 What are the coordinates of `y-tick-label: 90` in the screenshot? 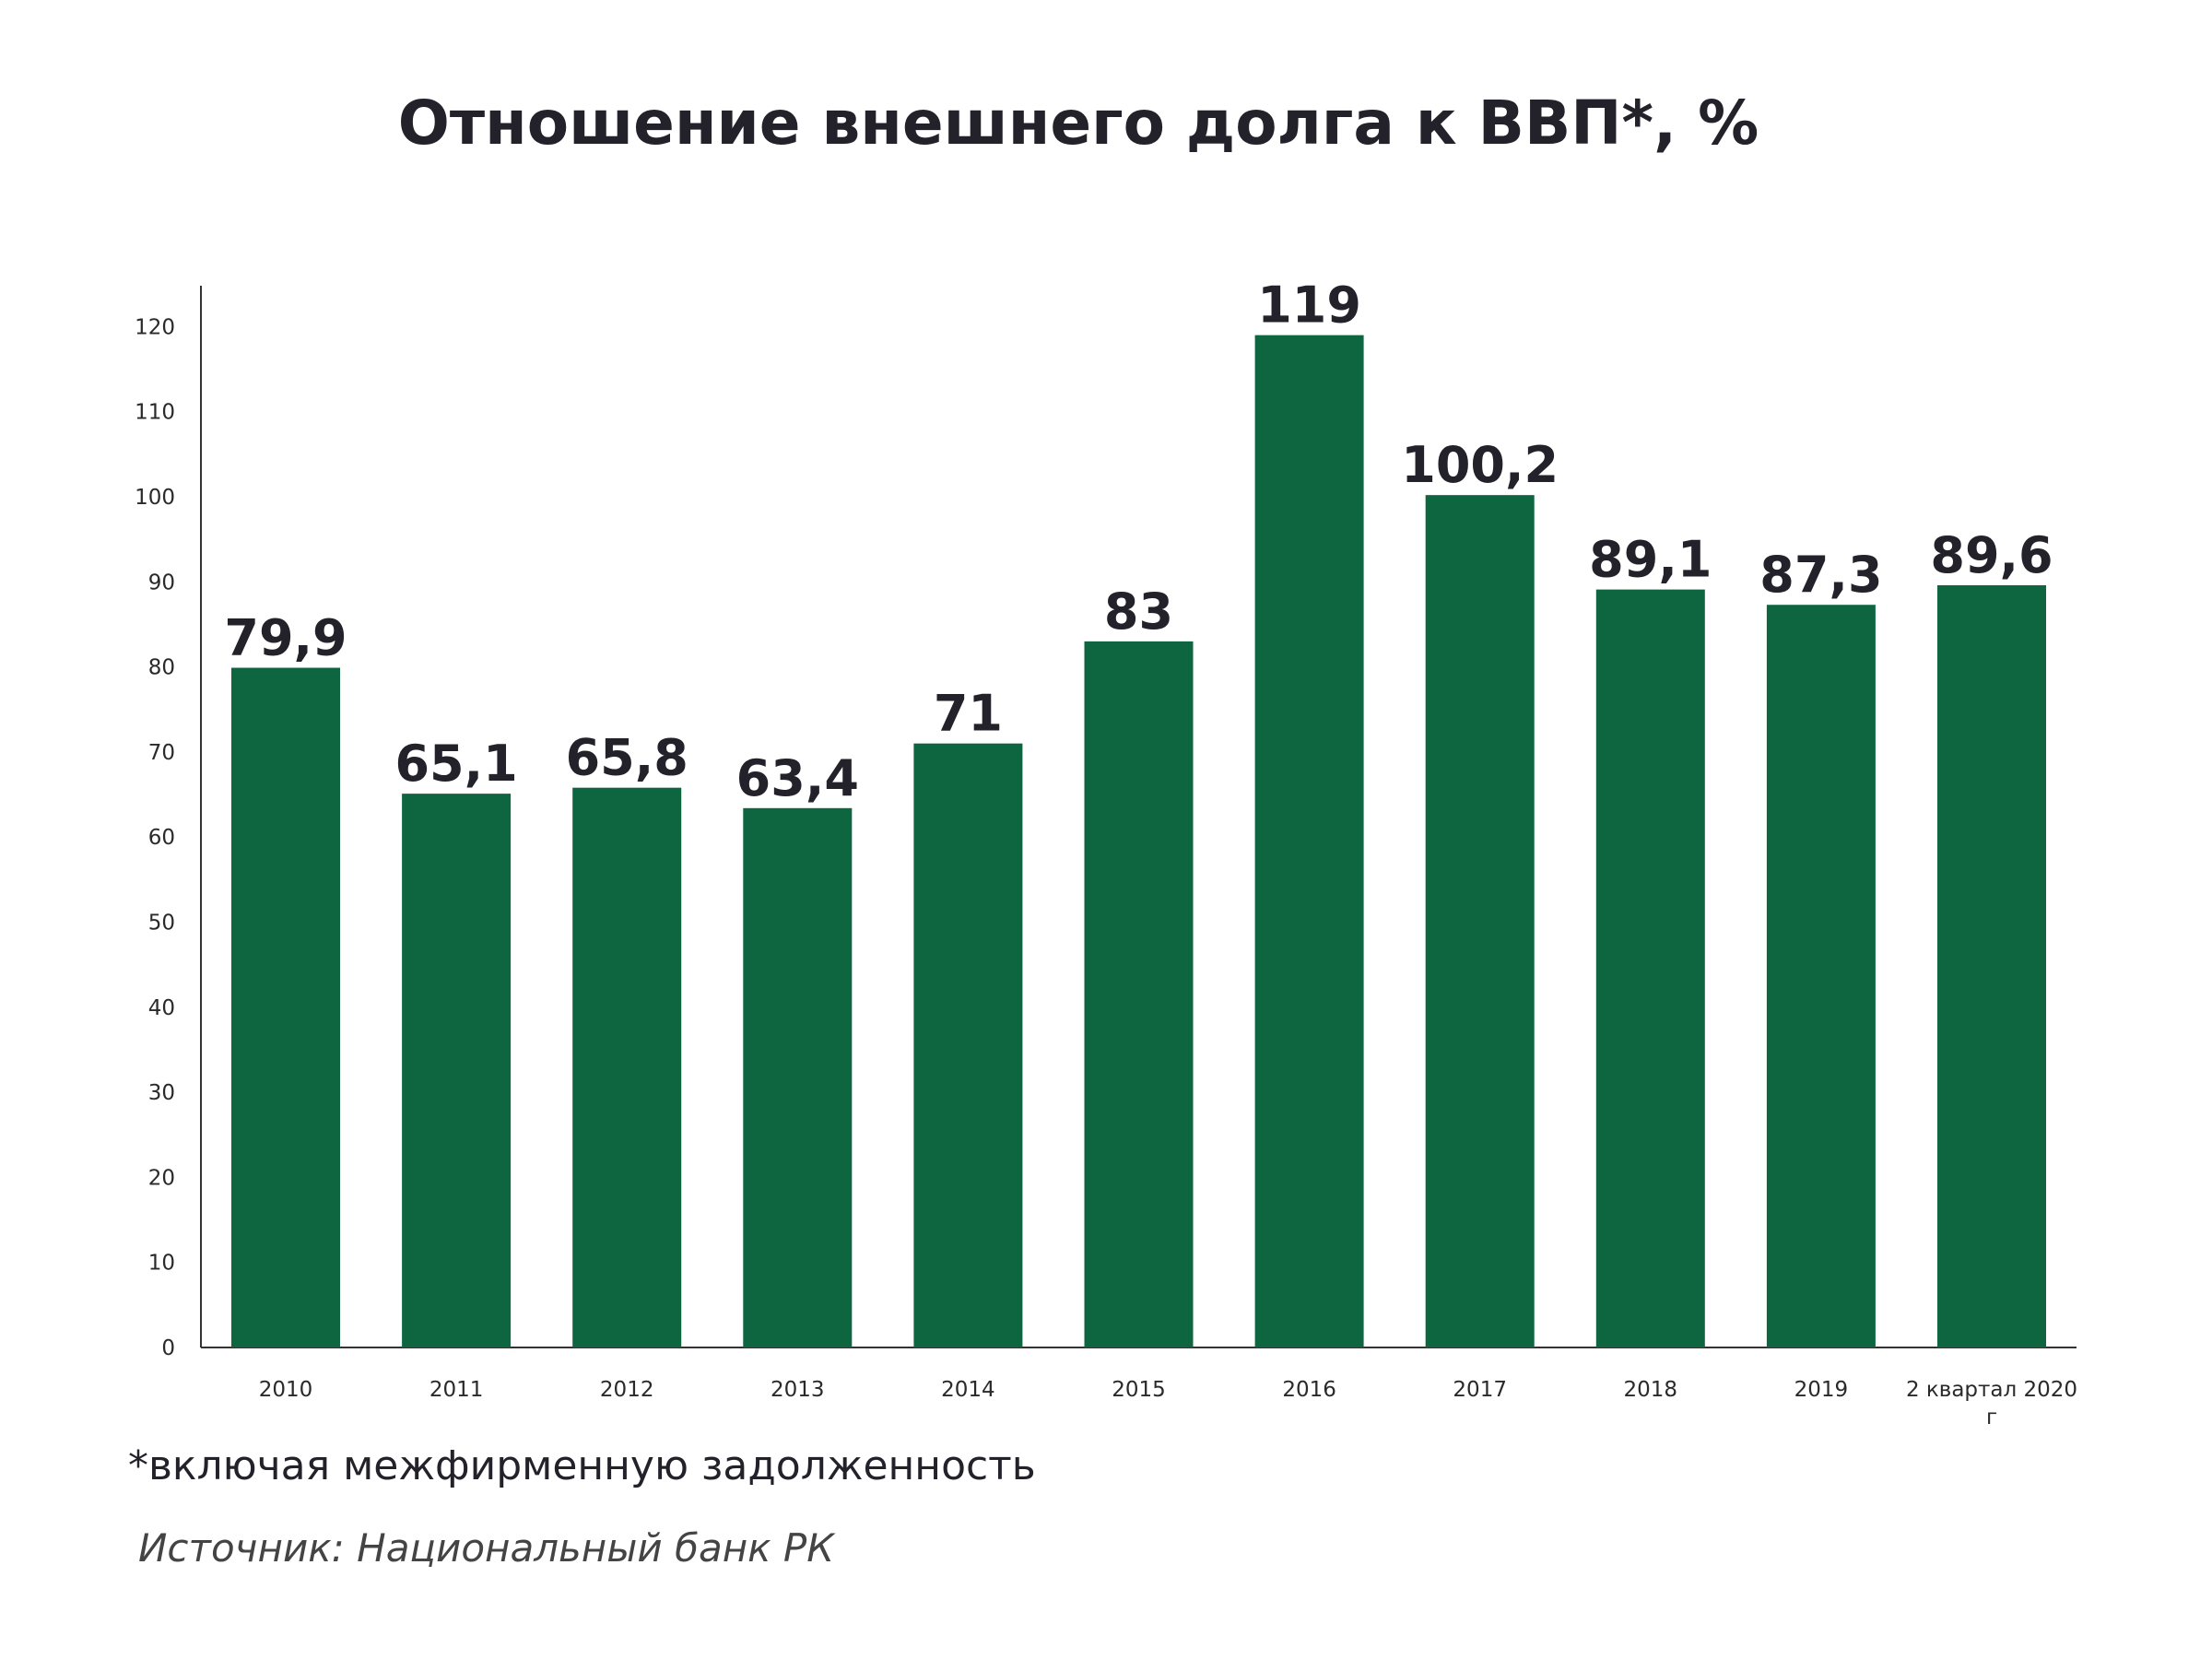 It's located at (161, 582).